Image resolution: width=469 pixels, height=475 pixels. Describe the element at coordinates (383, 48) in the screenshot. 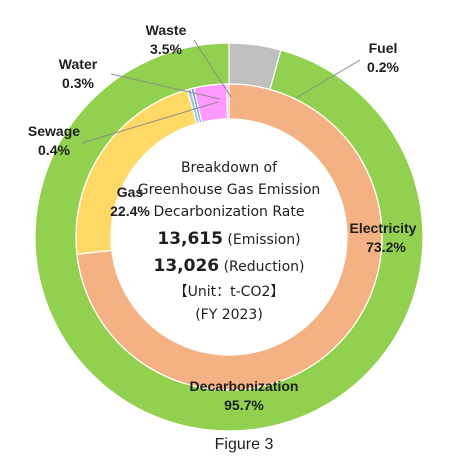

I see `label-fuel-name: Fuel` at that location.